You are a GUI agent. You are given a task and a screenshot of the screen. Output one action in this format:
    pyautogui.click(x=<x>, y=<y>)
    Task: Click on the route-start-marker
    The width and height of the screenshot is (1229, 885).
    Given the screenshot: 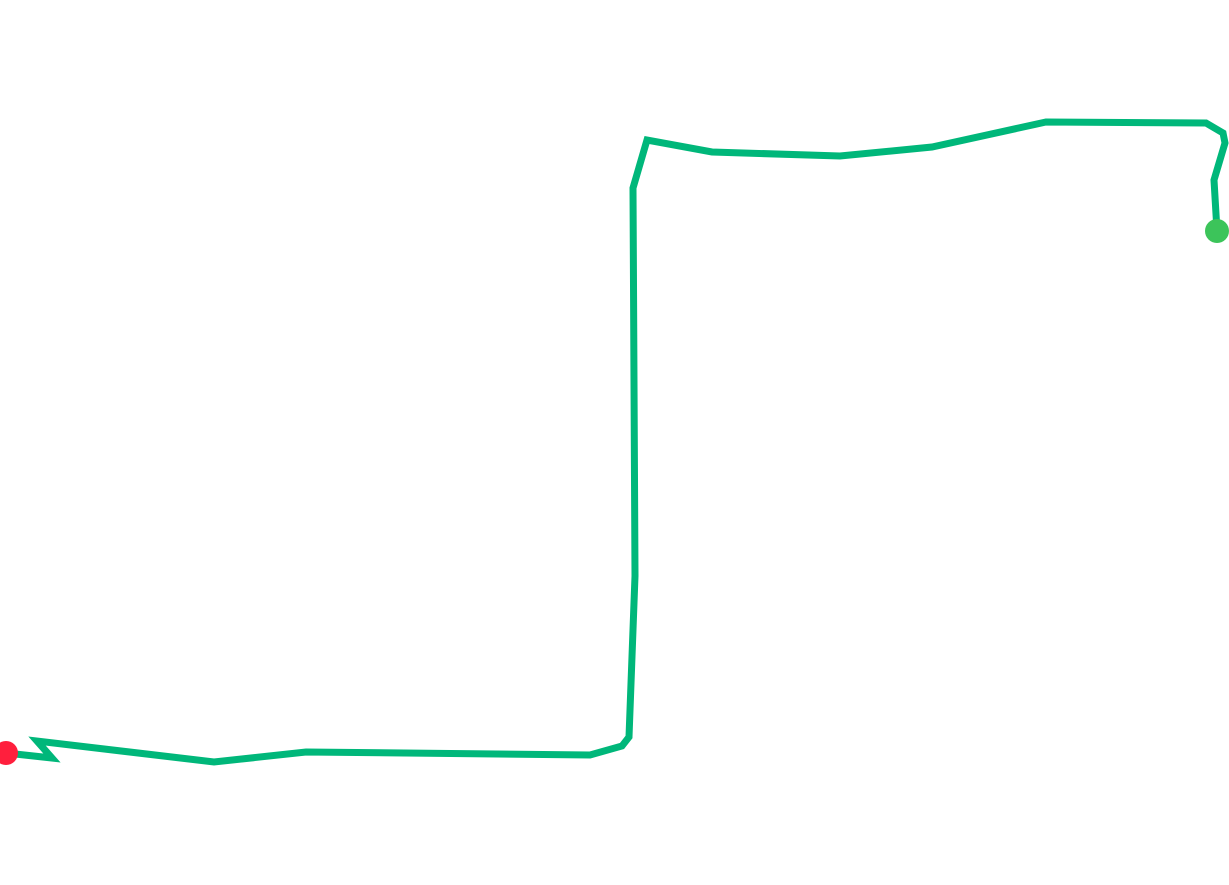 What is the action you would take?
    pyautogui.click(x=1217, y=231)
    